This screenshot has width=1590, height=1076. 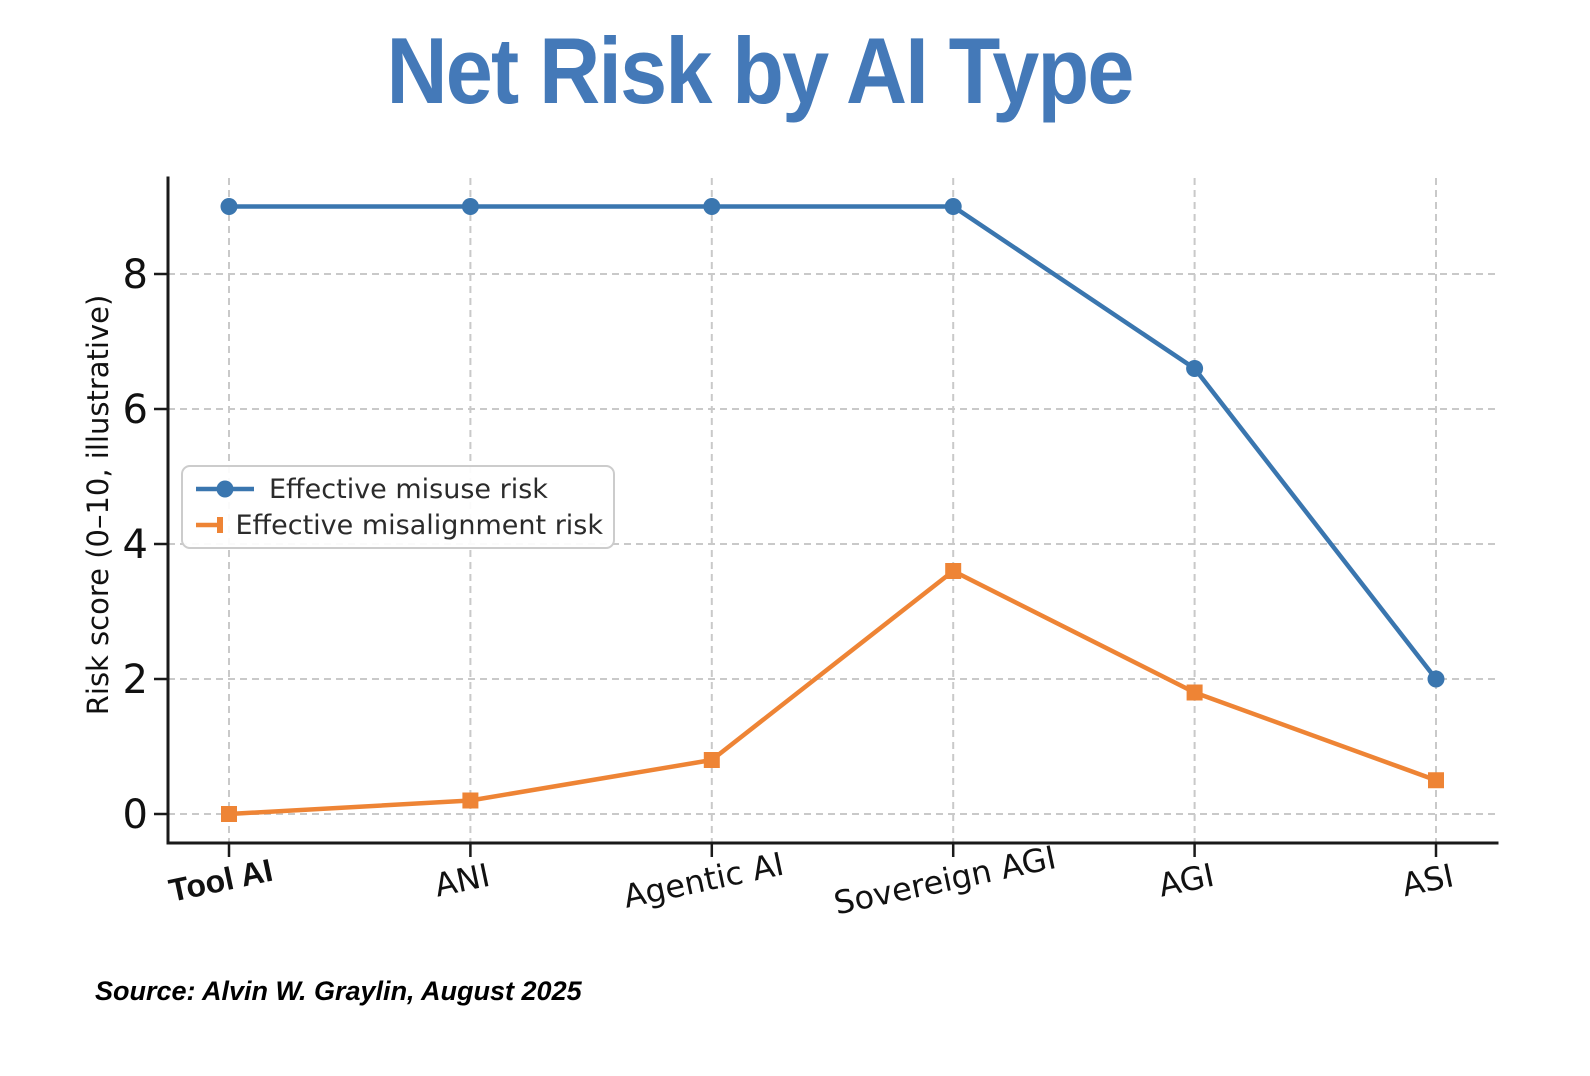 I want to click on y-tick-label: 4, so click(x=135, y=545).